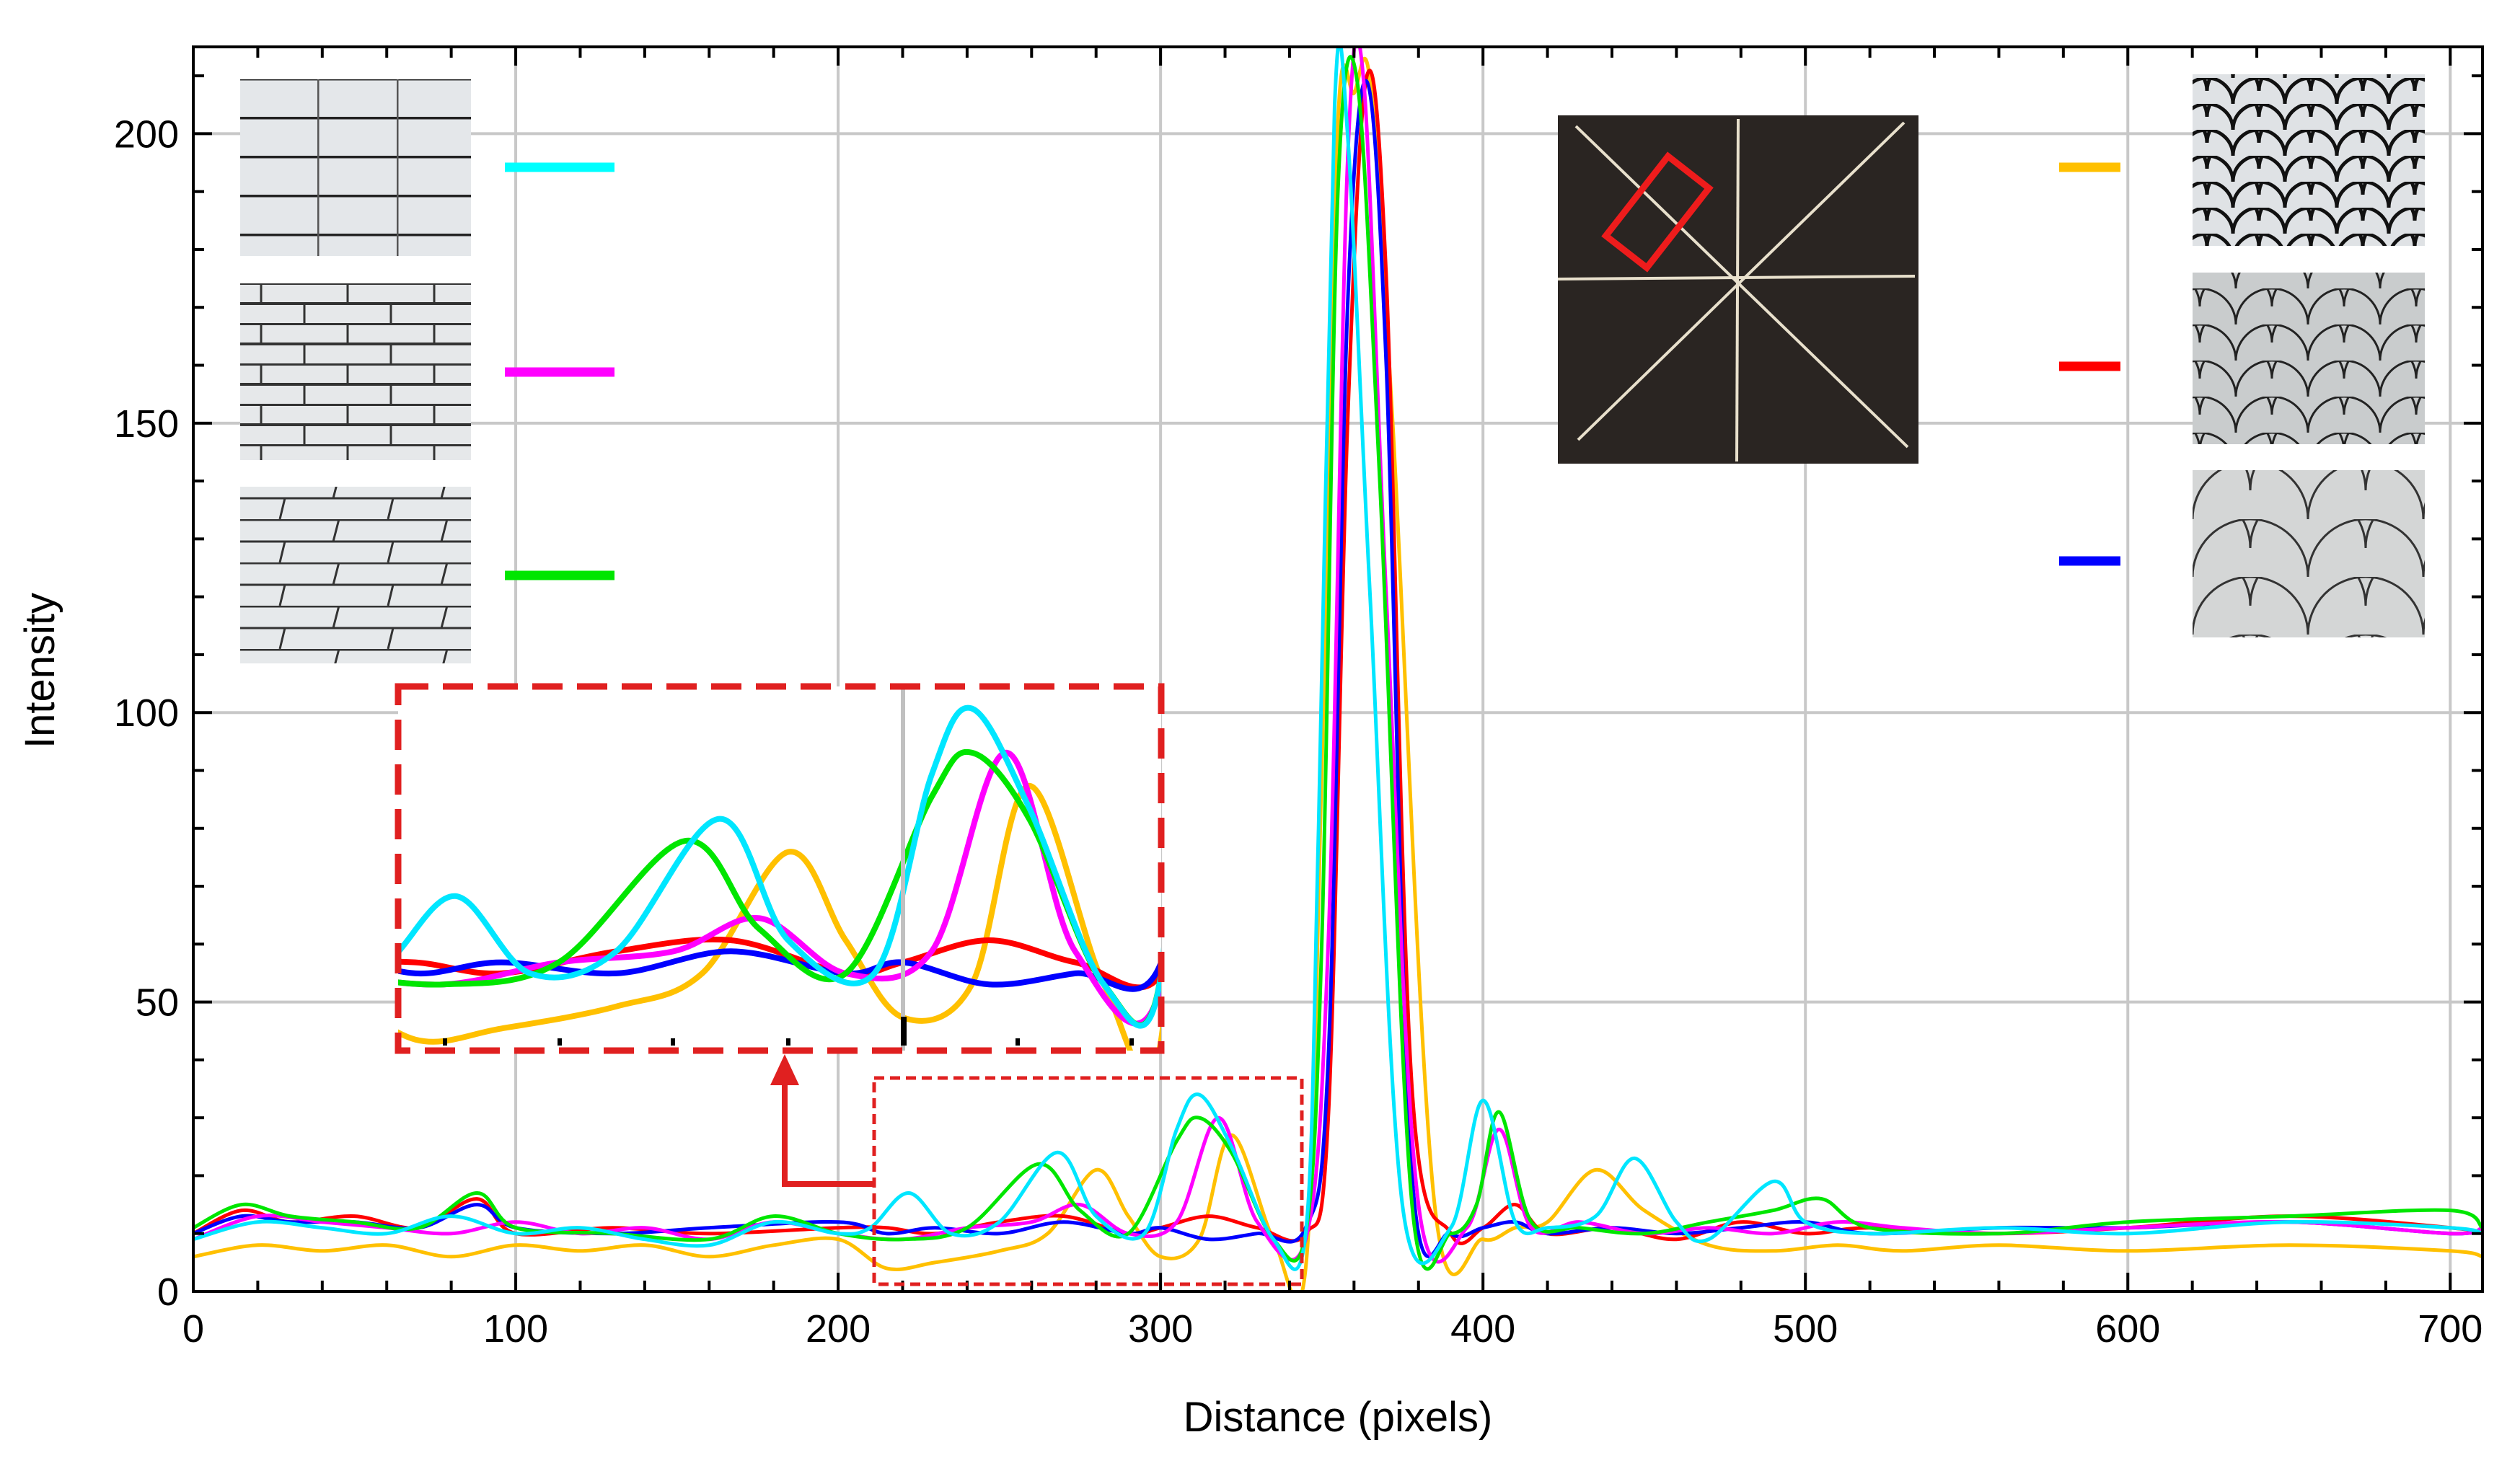 The height and width of the screenshot is (1458, 2520). Describe the element at coordinates (1338, 1417) in the screenshot. I see `x-axis-title: Distance (pixels)` at that location.